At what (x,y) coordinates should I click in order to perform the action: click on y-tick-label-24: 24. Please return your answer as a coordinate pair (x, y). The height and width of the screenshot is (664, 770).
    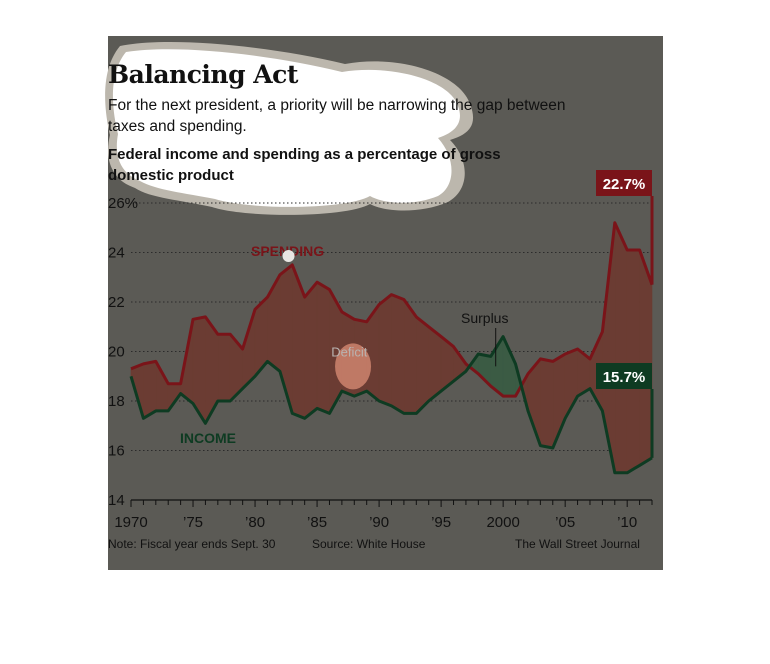
    Looking at the image, I should click on (116, 253).